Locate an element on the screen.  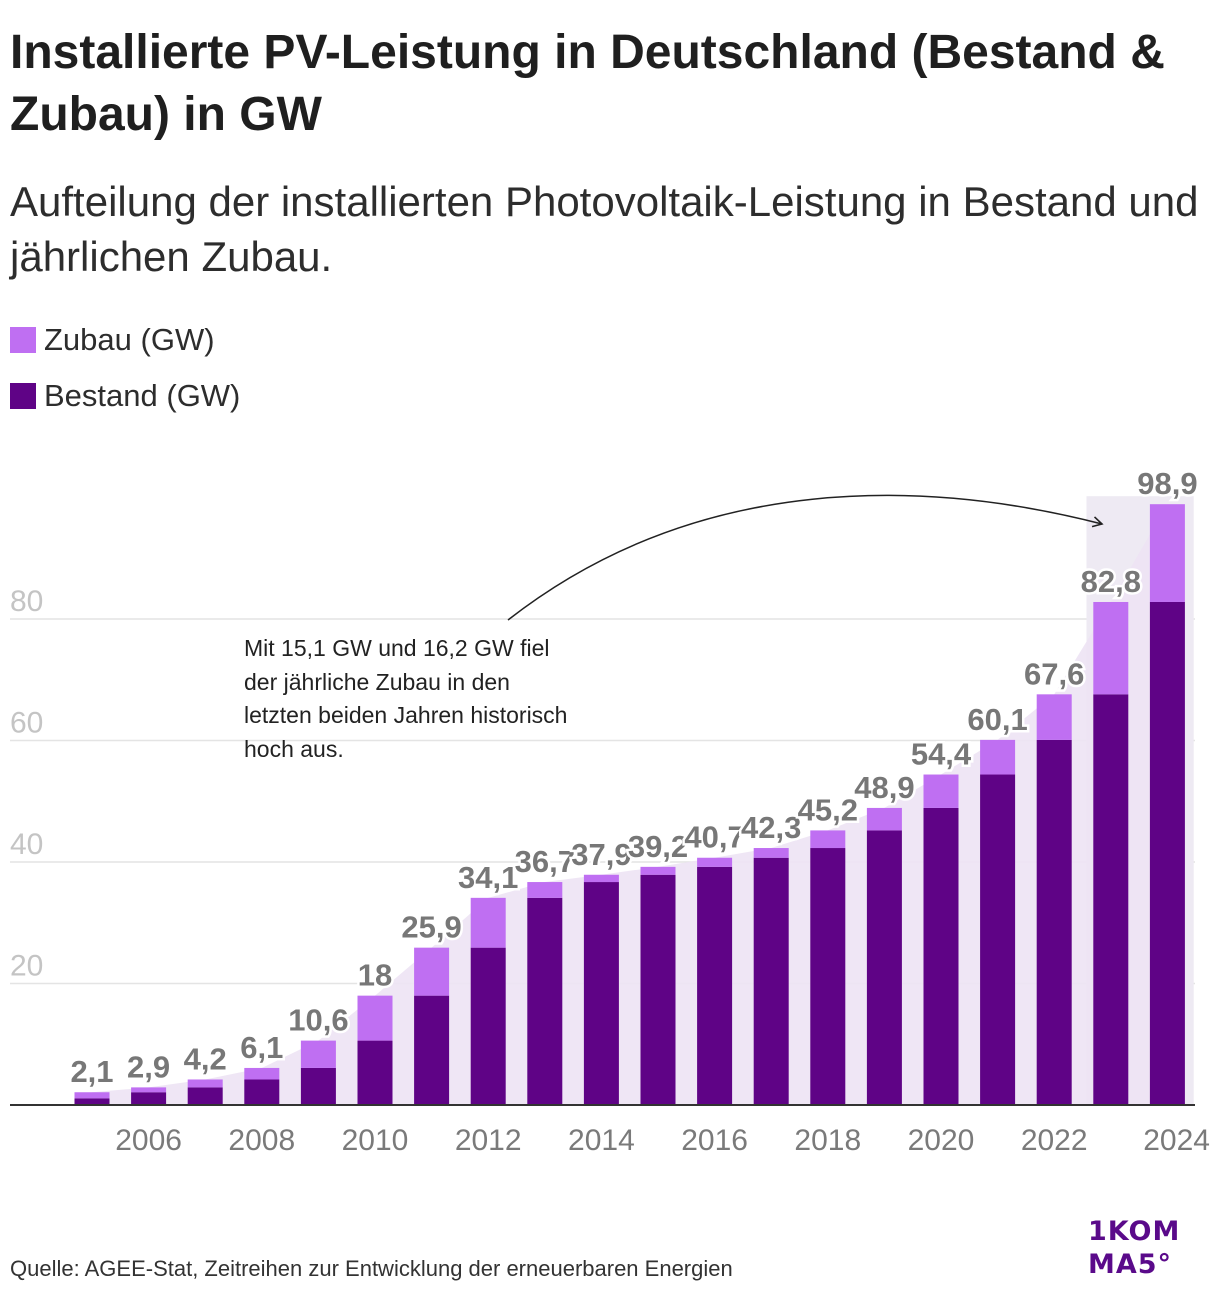
bar-zubau-2014 is located at coordinates (601, 878).